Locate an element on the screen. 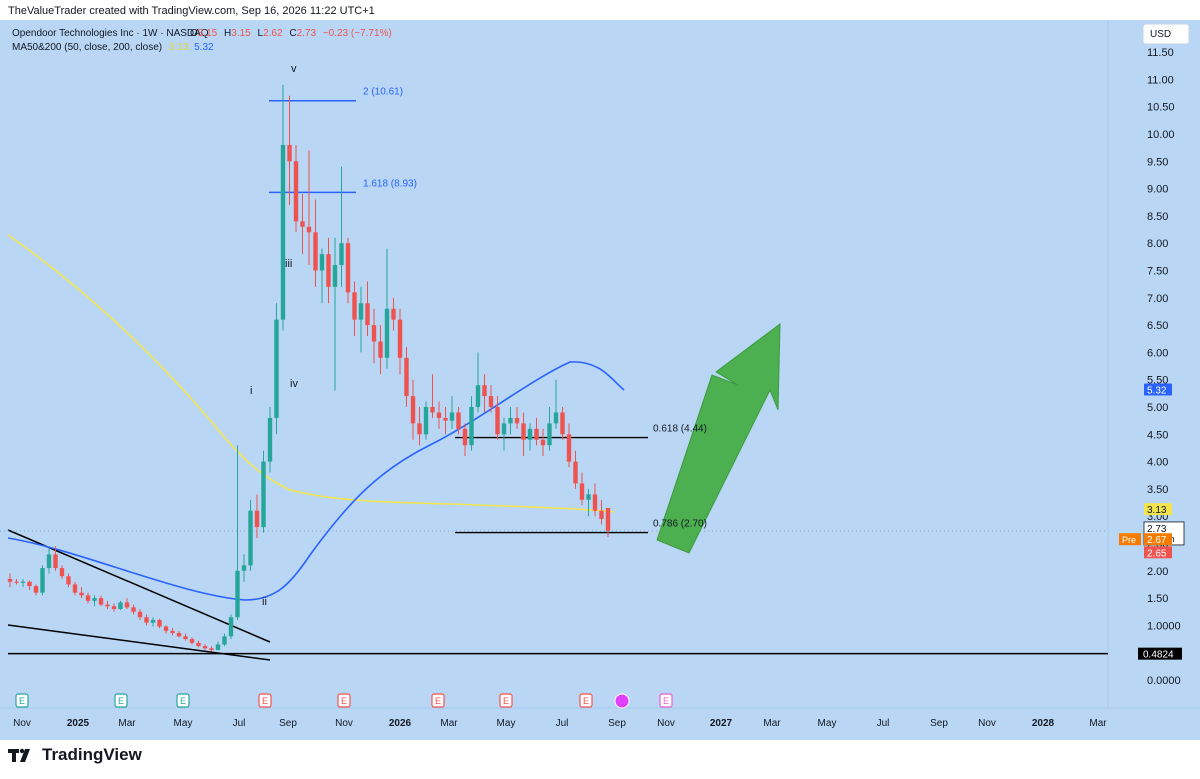 The width and height of the screenshot is (1200, 779). y-tick-label: 11.00 is located at coordinates (1160, 80).